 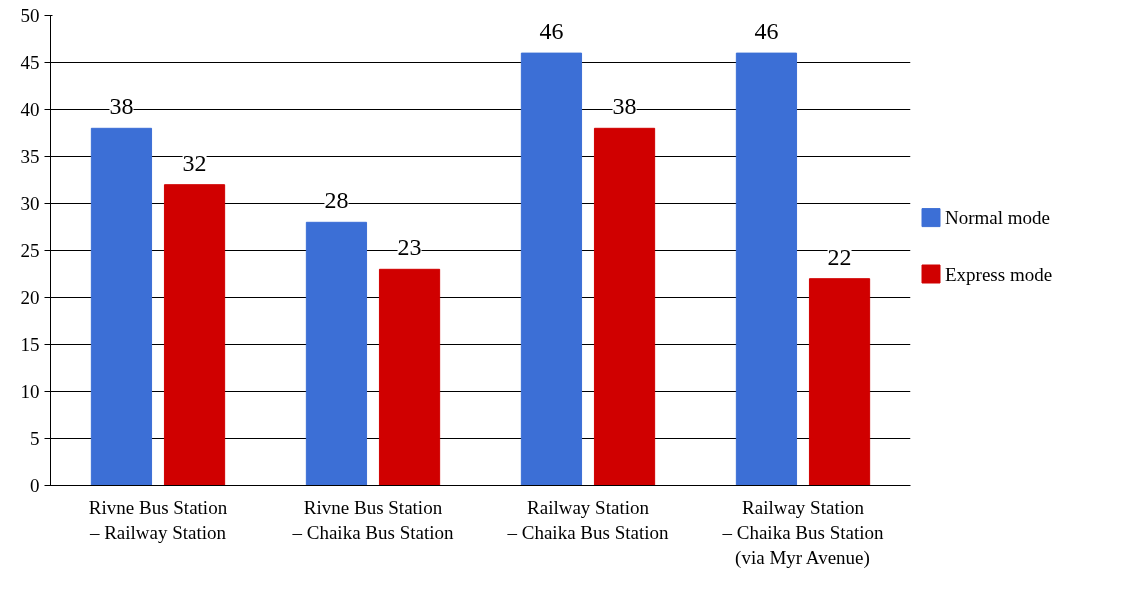 What do you see at coordinates (194, 162) in the screenshot?
I see `data-label: 32` at bounding box center [194, 162].